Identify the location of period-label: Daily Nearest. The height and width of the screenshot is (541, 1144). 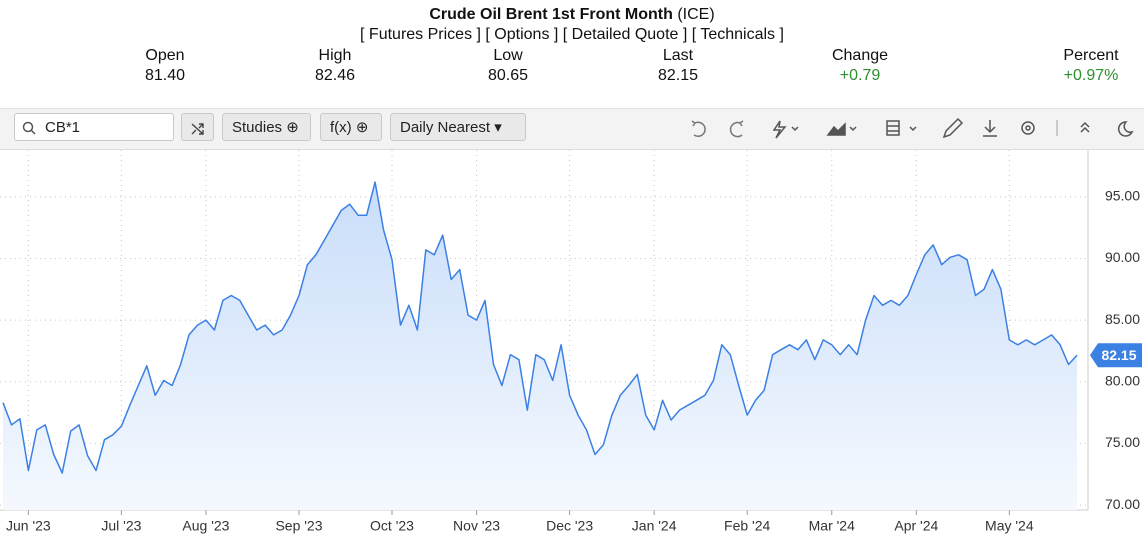
(445, 127).